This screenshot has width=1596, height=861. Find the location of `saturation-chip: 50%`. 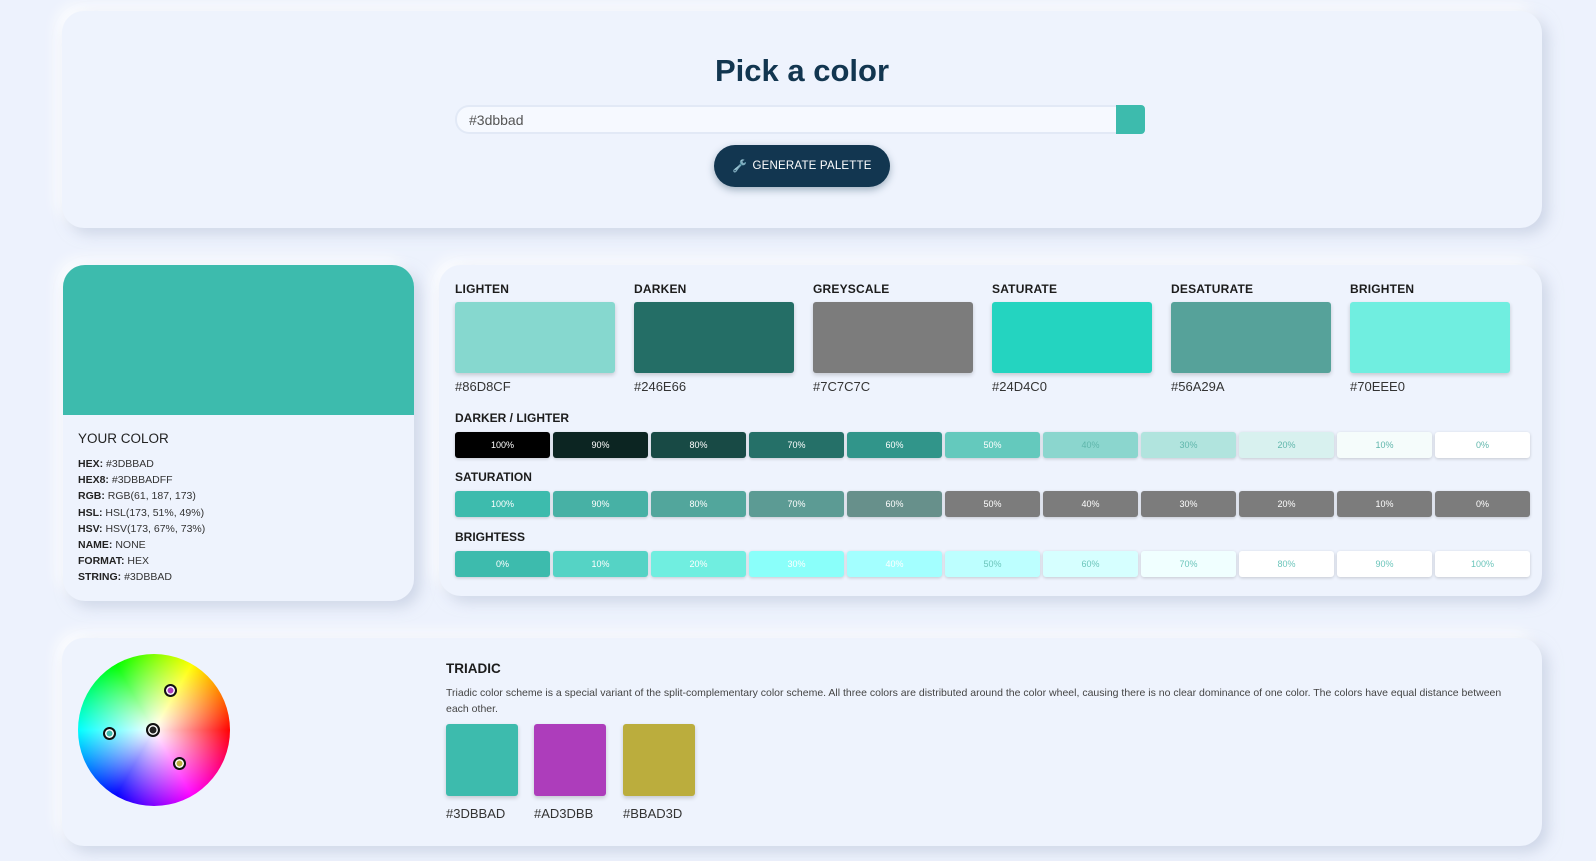

saturation-chip: 50% is located at coordinates (992, 504).